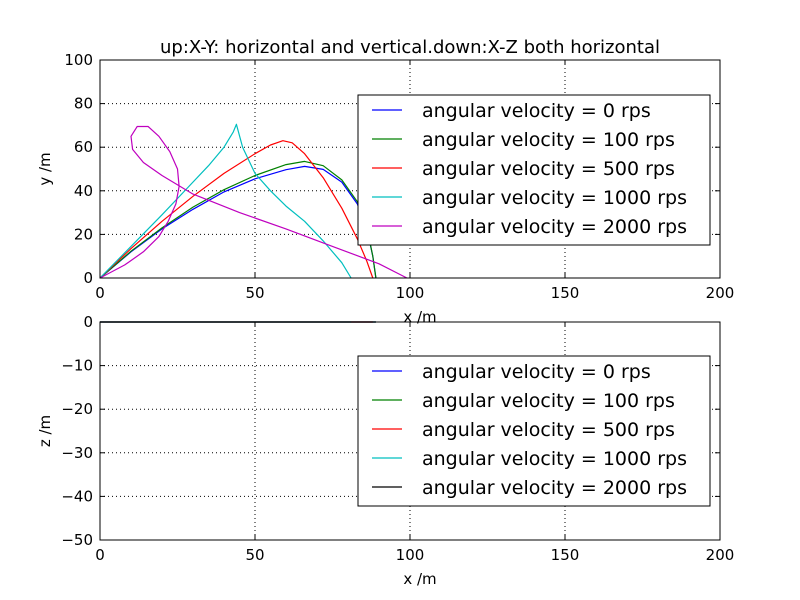 This screenshot has height=600, width=800. I want to click on y-tick-label: 80, so click(83, 104).